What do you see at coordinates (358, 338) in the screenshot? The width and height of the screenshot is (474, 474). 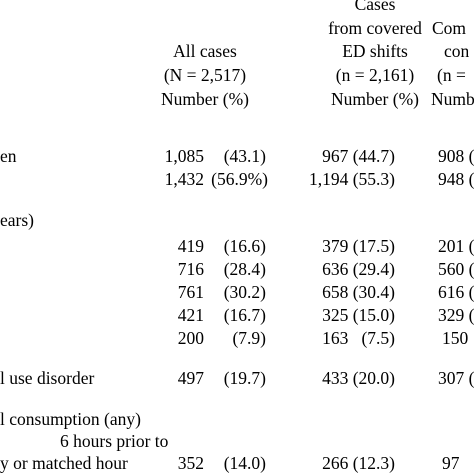 I see `cell-covered: 163 (7.5)` at bounding box center [358, 338].